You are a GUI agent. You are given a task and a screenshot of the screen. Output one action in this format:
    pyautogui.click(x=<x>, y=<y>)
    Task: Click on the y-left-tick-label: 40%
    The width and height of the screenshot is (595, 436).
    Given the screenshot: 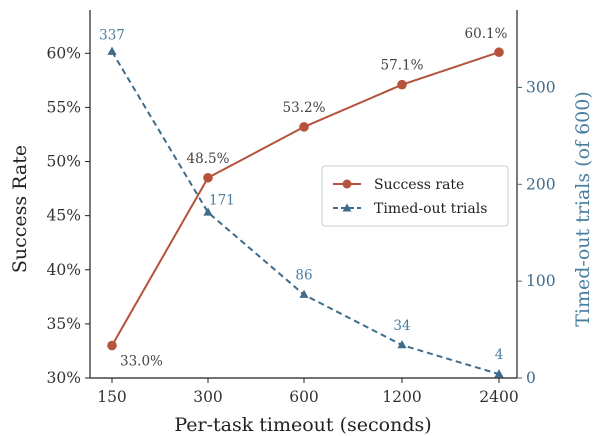 What is the action you would take?
    pyautogui.click(x=64, y=270)
    